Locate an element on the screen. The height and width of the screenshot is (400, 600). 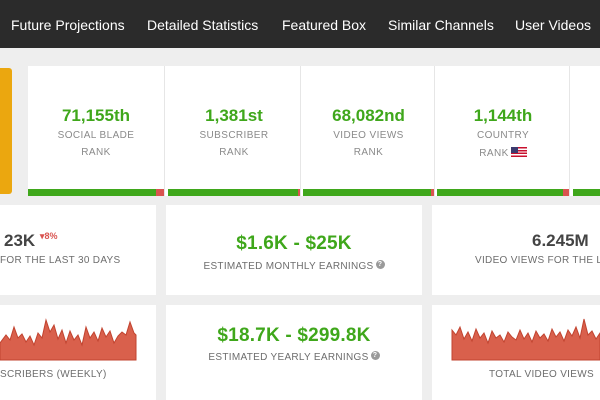
monthly-label-text: ESTIMATED MONTHLY EARNINGS is located at coordinates (288, 266).